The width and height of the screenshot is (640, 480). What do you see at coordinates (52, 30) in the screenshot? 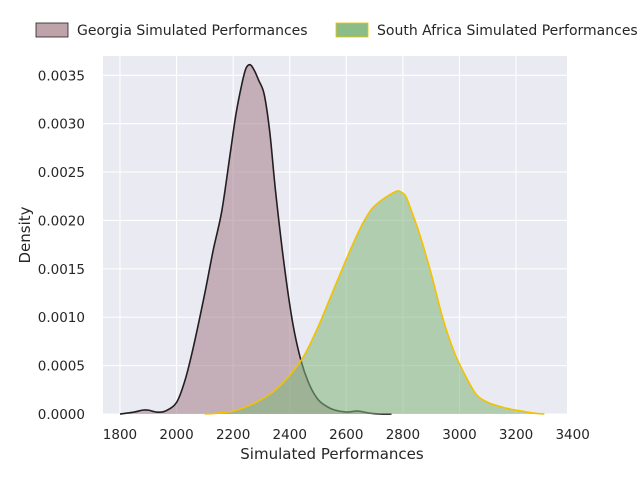
I see `legend-swatch-georgia` at bounding box center [52, 30].